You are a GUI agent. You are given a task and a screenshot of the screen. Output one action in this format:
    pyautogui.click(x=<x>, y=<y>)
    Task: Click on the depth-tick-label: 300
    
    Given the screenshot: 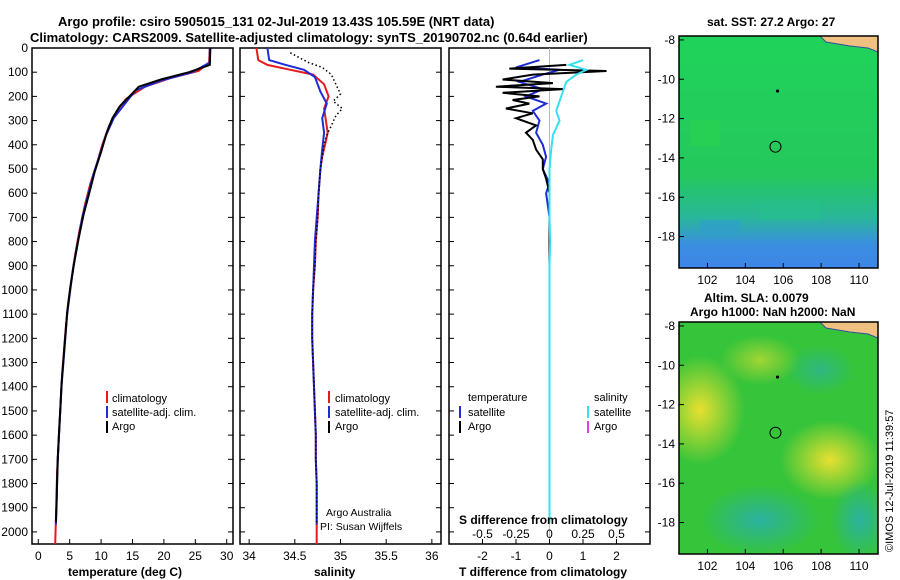 What is the action you would take?
    pyautogui.click(x=18, y=121)
    